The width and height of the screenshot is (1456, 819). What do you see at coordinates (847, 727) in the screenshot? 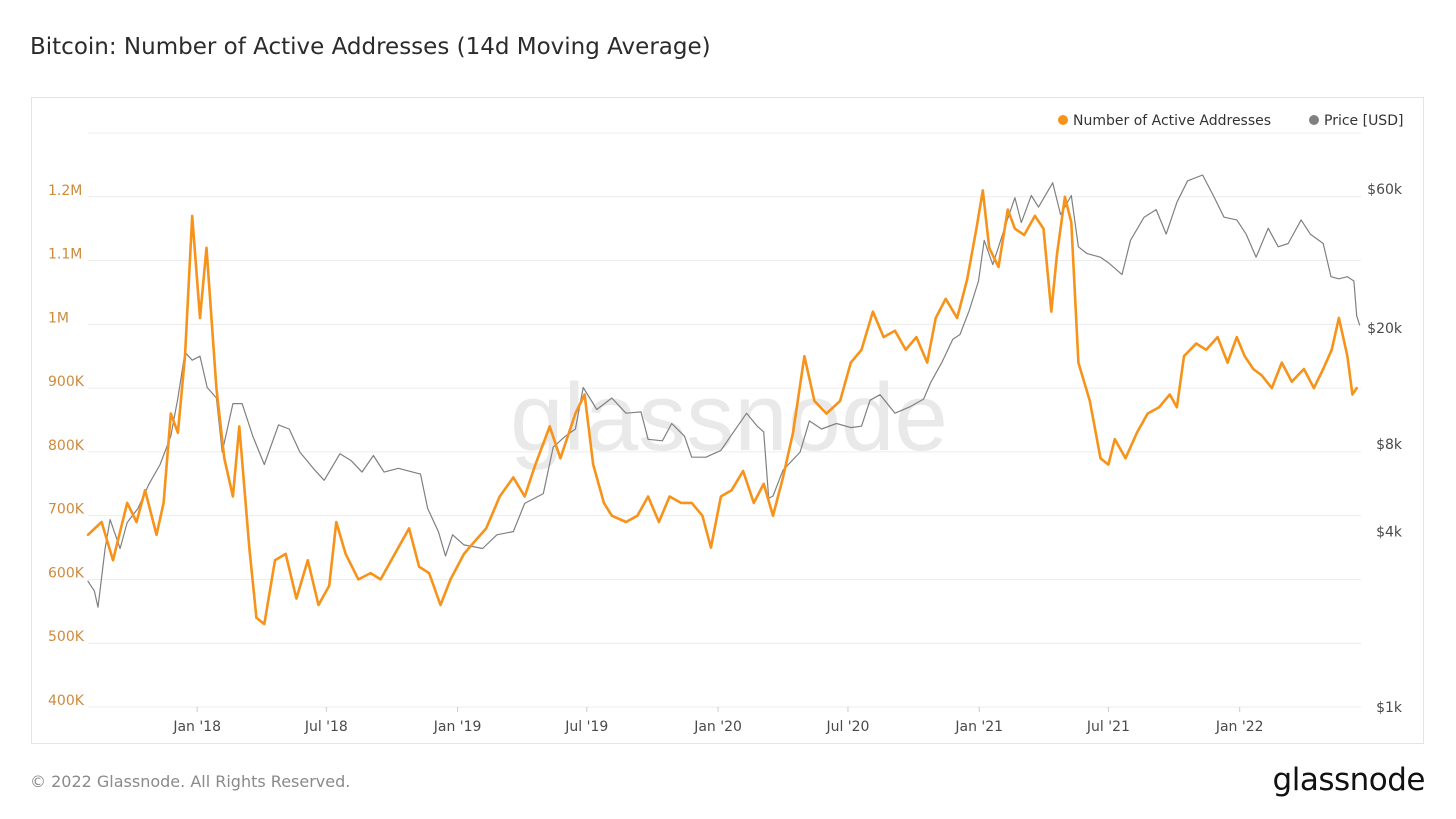
I see `x-axis-tick-label: Jul '20` at bounding box center [847, 727].